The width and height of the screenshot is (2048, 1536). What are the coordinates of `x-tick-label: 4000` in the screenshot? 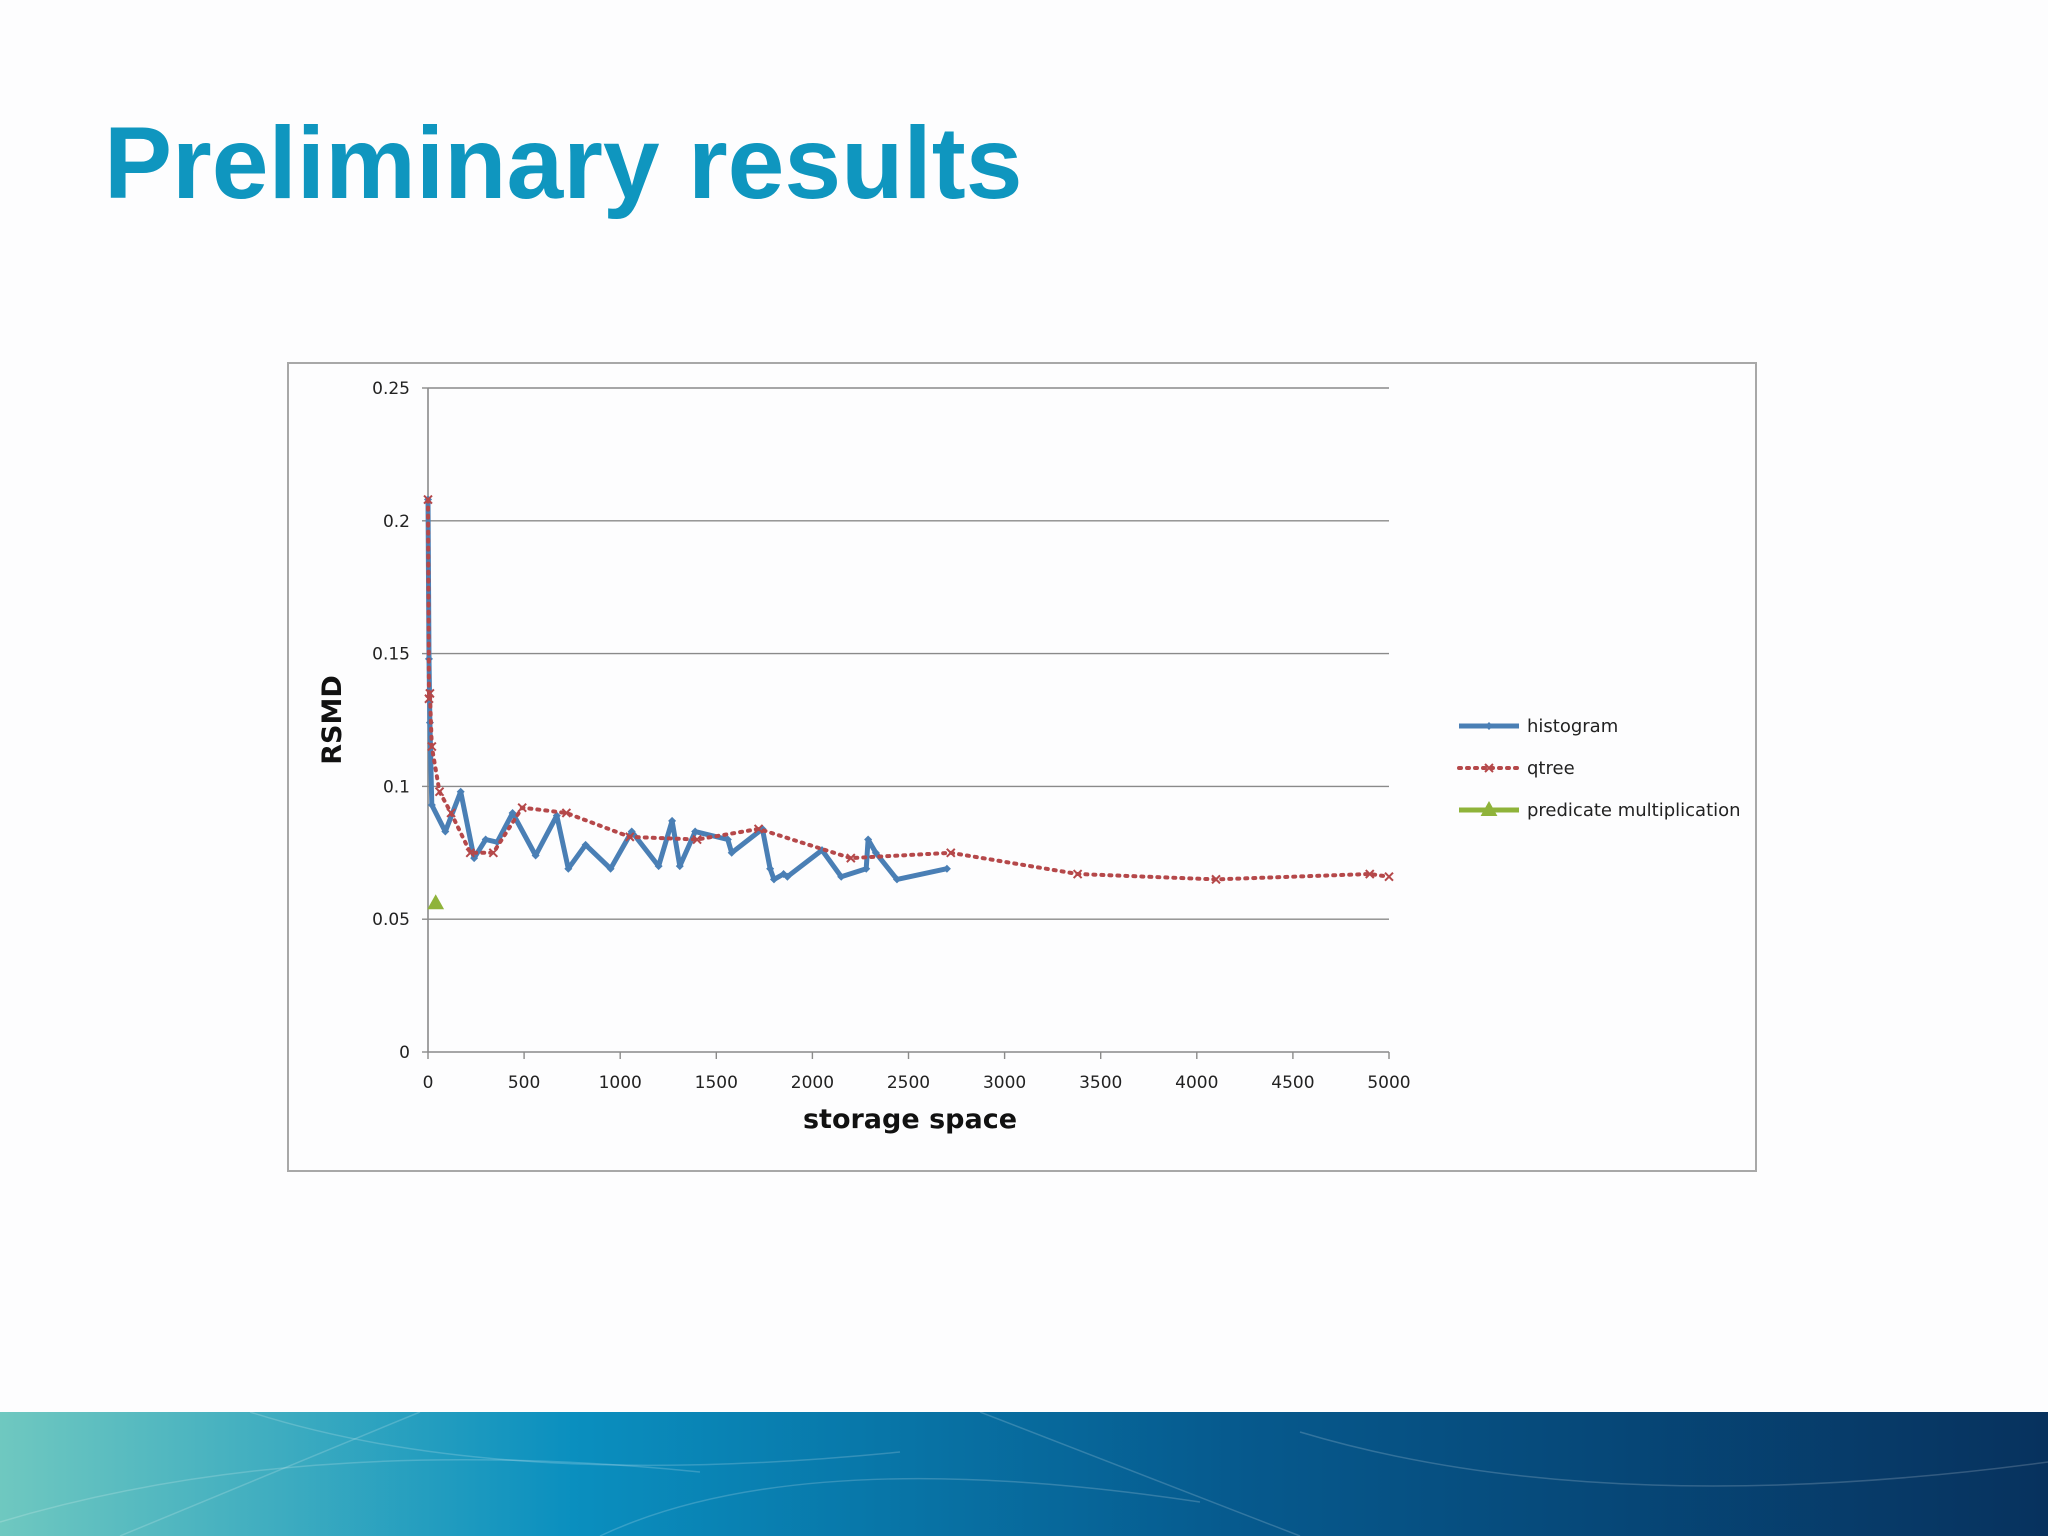 It's located at (1196, 1083).